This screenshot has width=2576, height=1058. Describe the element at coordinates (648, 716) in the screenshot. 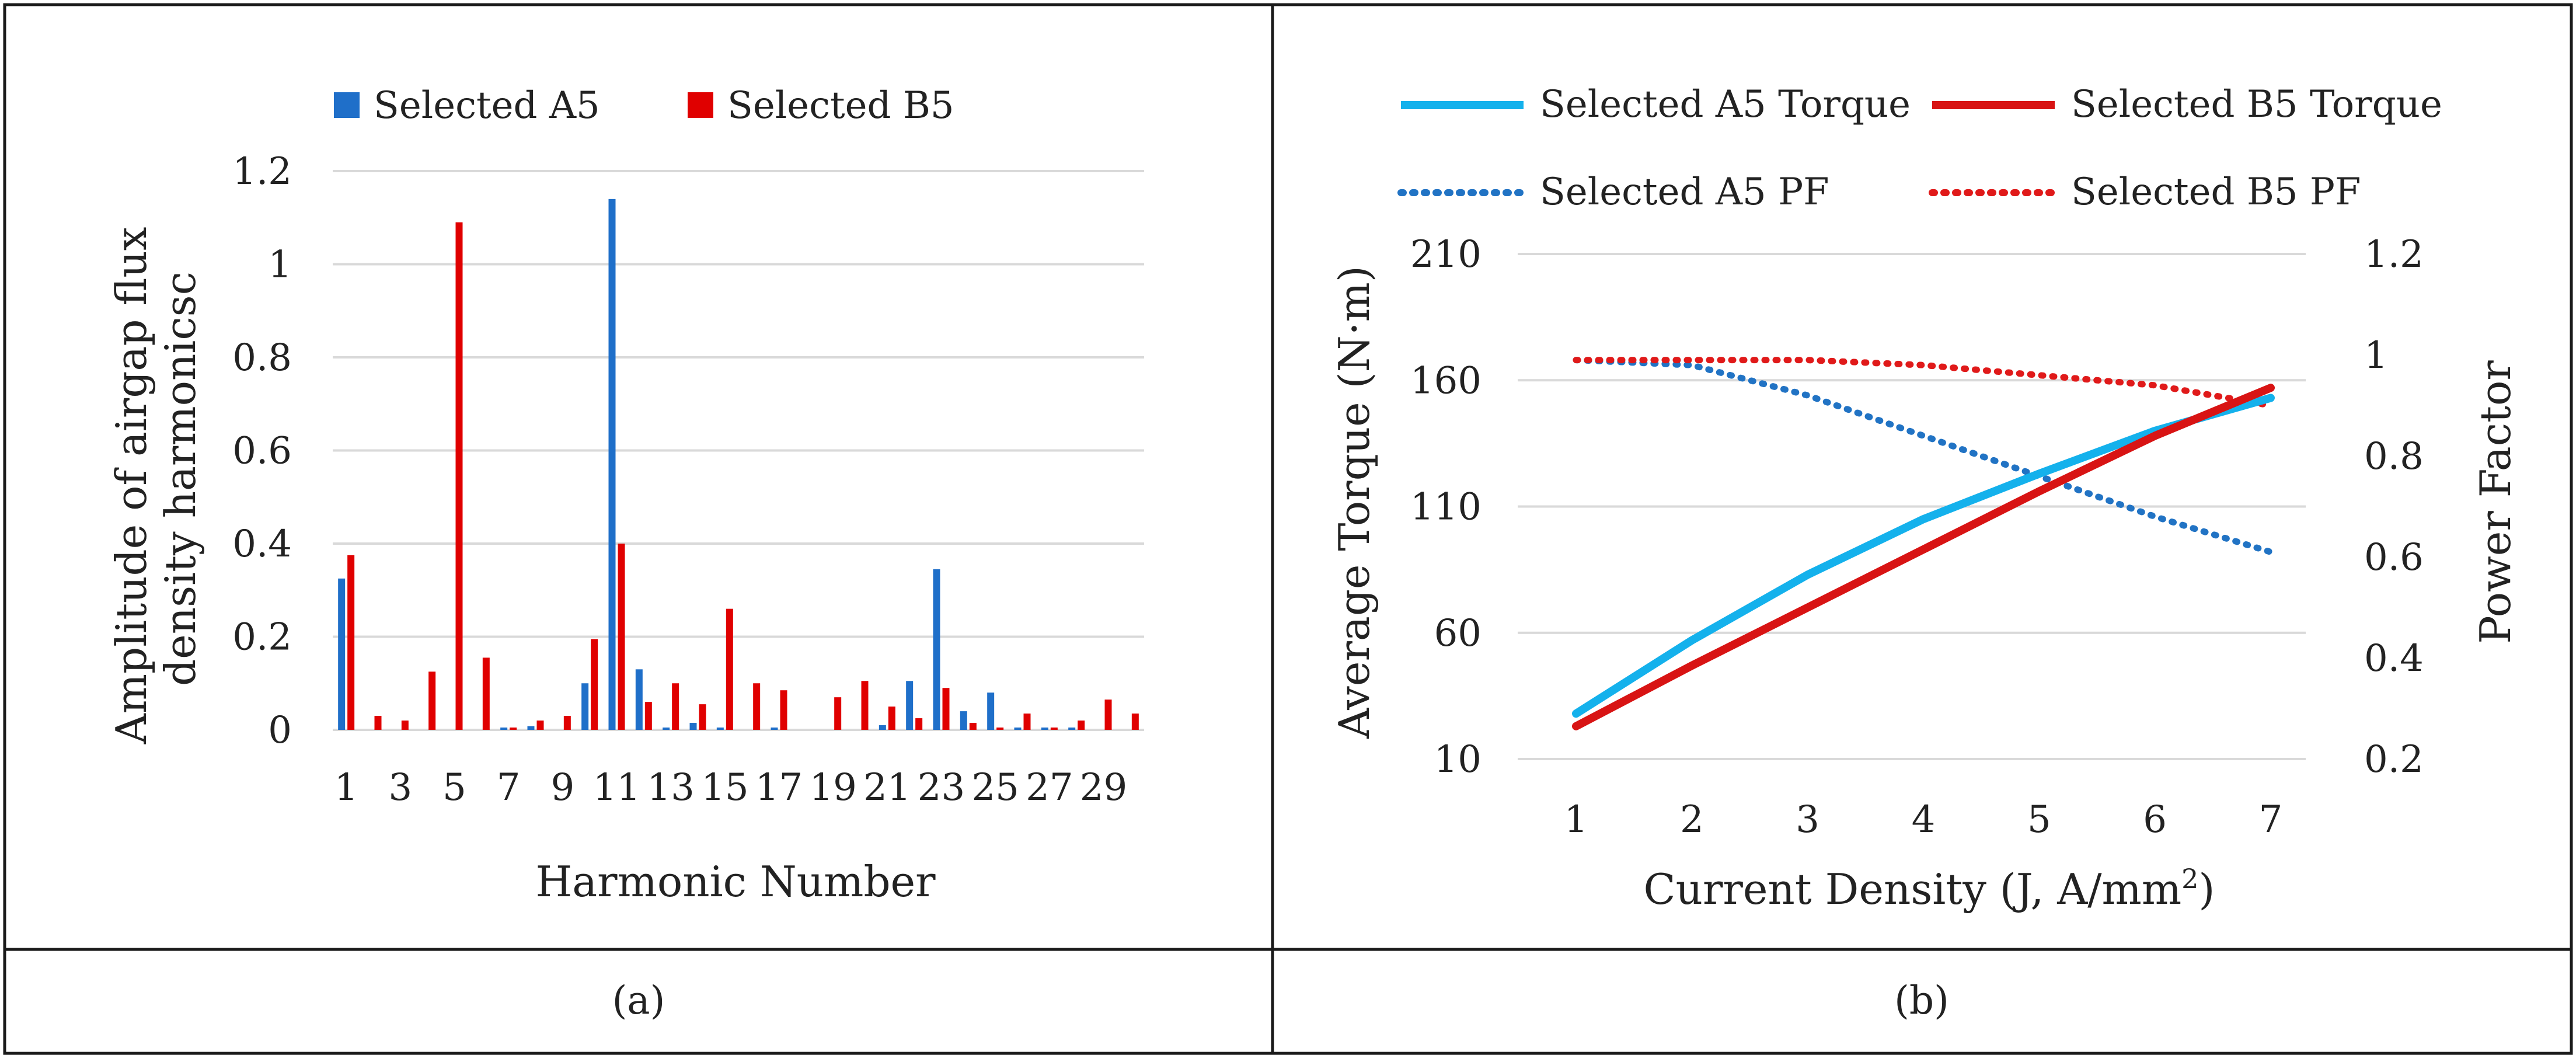

I see `bar-b5-h12` at that location.